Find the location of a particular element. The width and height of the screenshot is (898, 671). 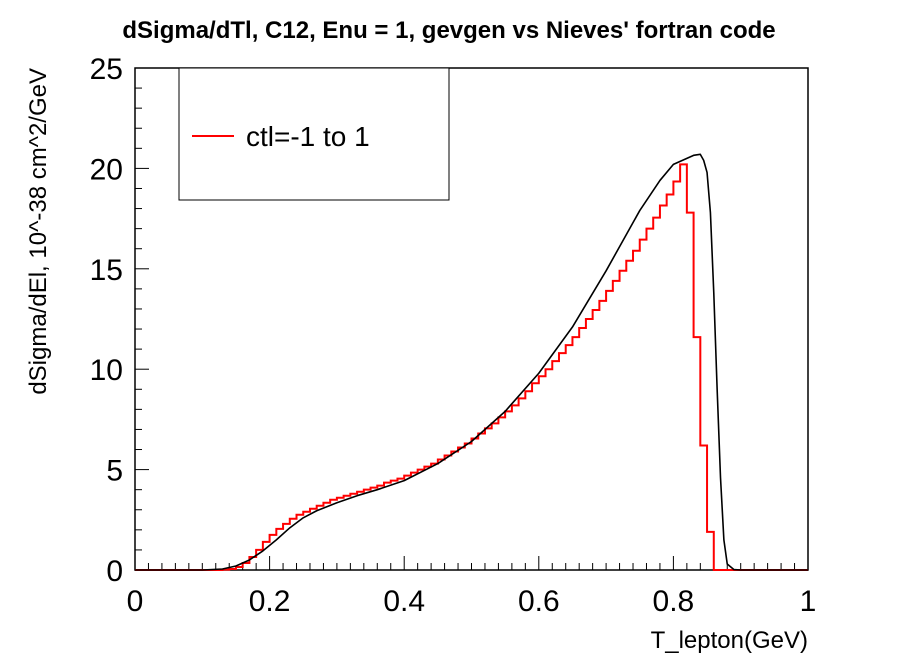

x-axis-title: T_lepton(GeV) is located at coordinates (729, 640).